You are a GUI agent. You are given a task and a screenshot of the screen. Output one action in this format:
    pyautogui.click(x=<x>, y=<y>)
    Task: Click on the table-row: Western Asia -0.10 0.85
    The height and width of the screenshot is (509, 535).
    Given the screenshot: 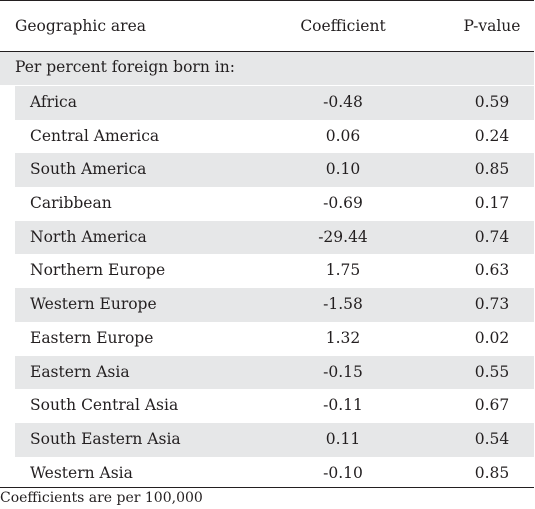 What is the action you would take?
    pyautogui.click(x=267, y=474)
    